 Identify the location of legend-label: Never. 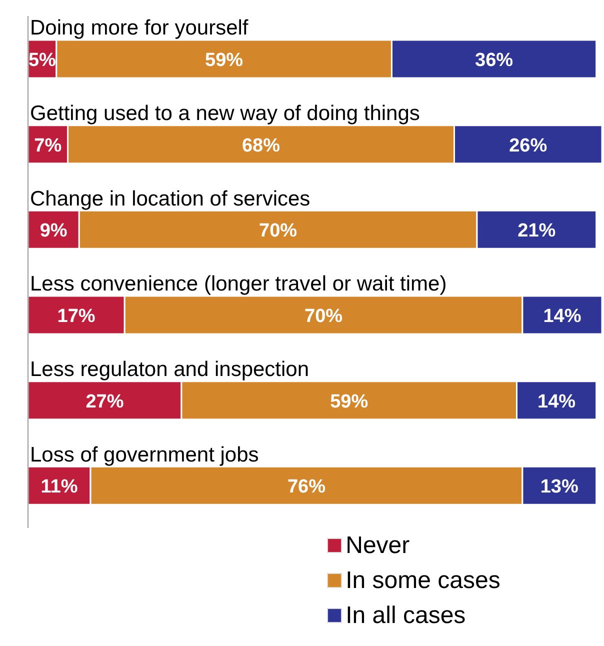
(378, 546).